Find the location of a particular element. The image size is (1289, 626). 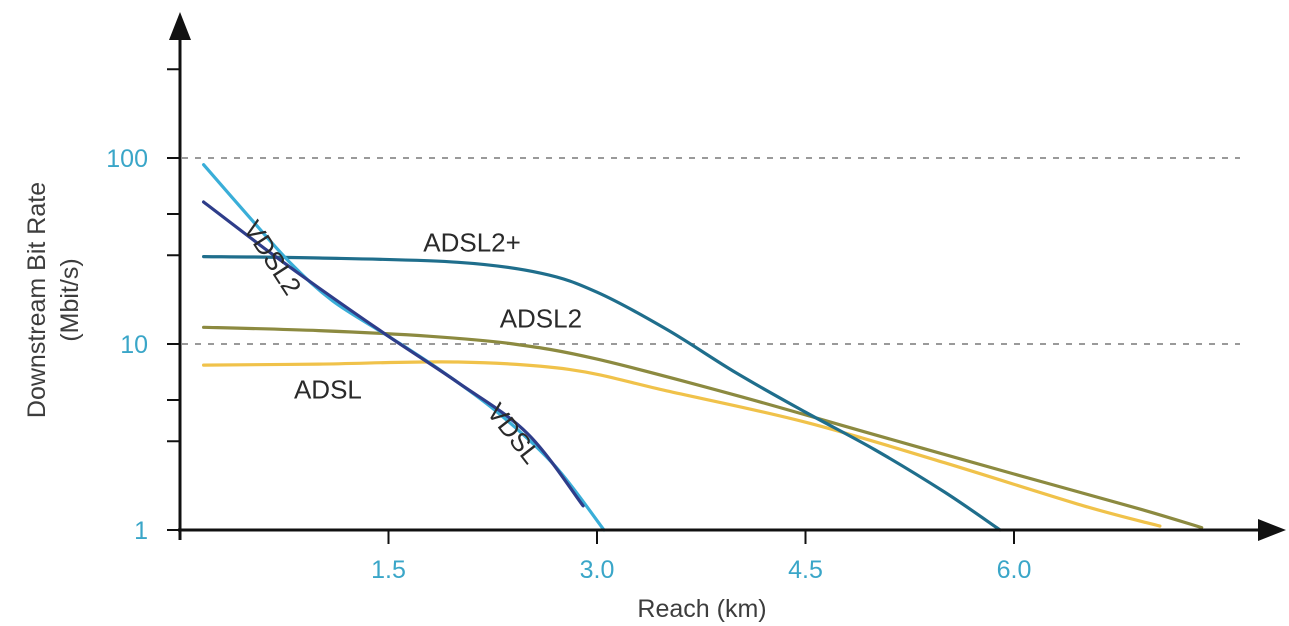

y-tick-label: 100 is located at coordinates (127, 159).